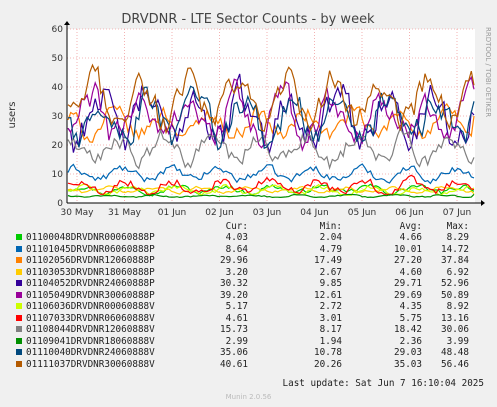 Image resolution: width=497 pixels, height=407 pixels. I want to click on legend-max-value: 52.96, so click(455, 283).